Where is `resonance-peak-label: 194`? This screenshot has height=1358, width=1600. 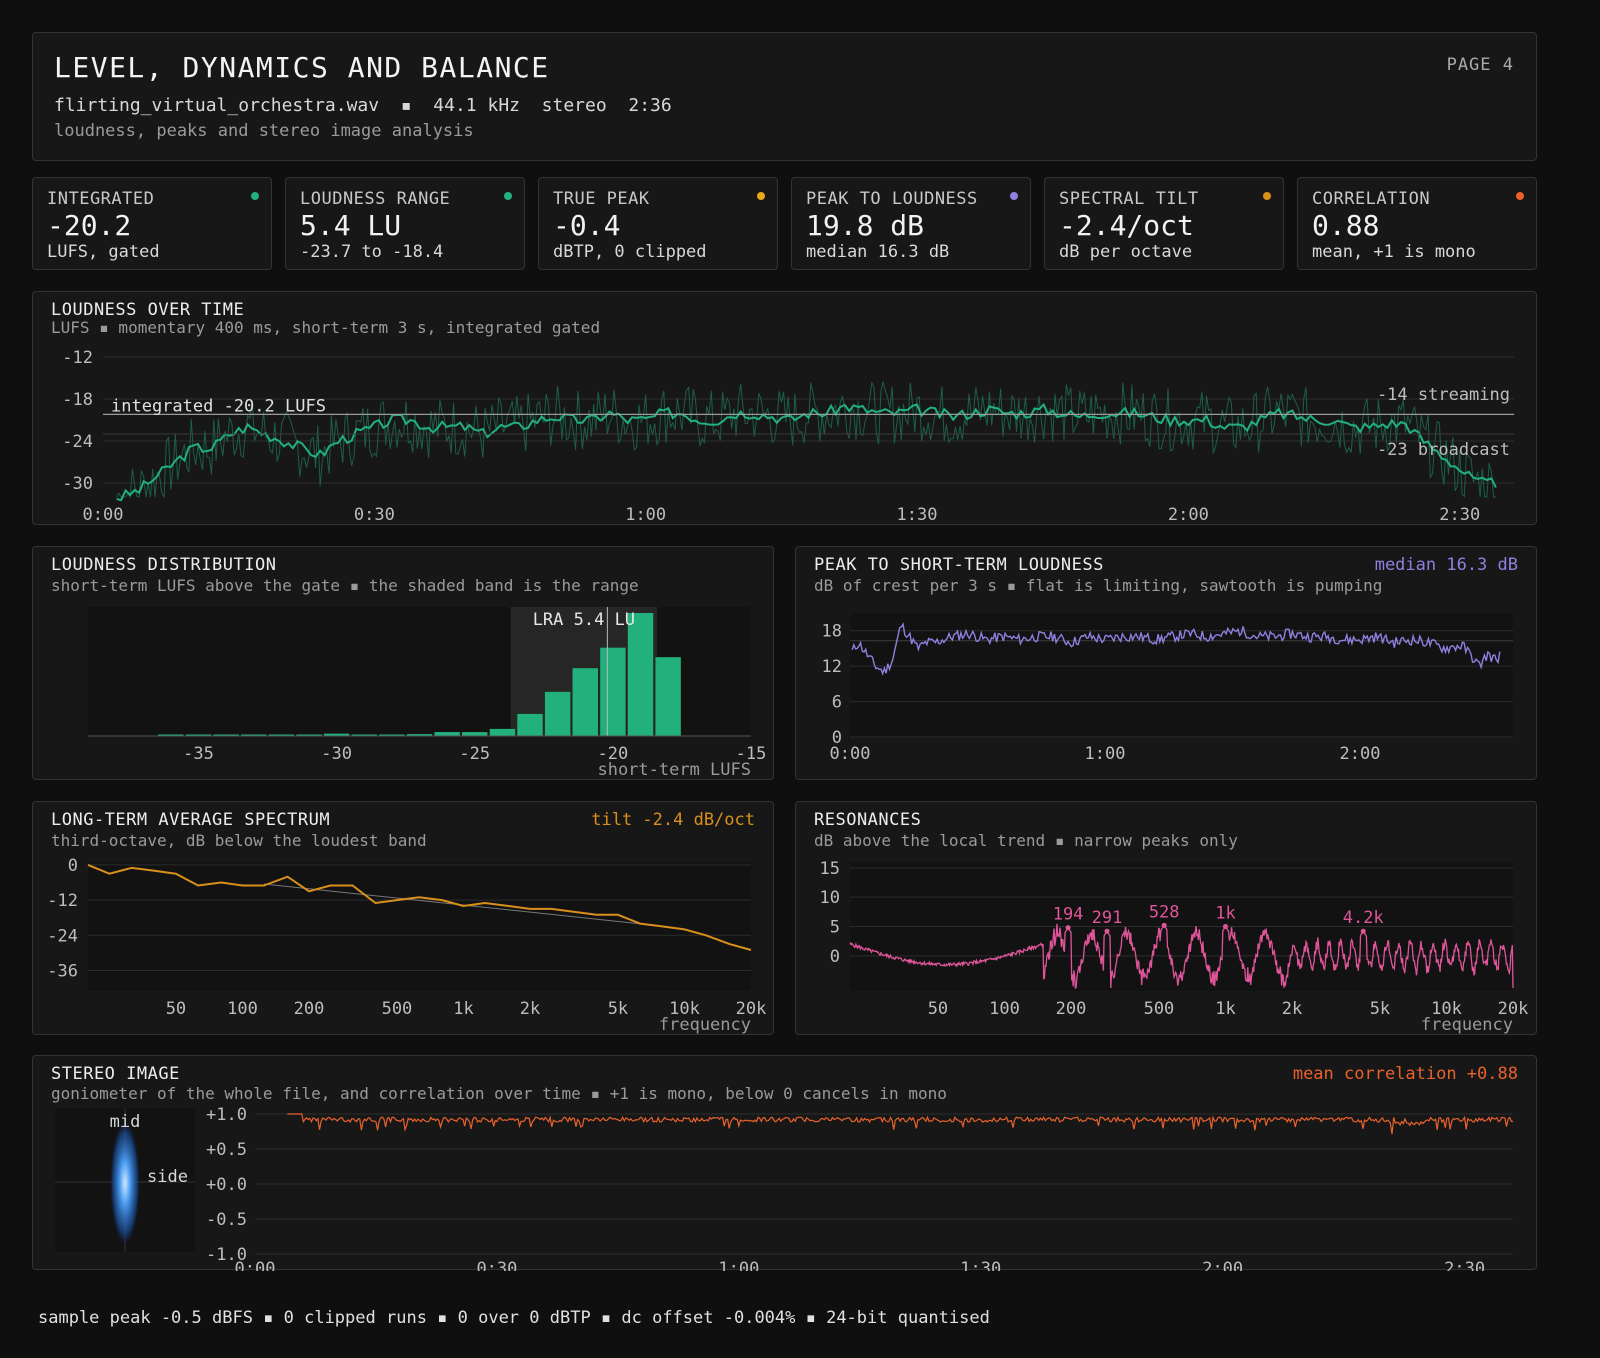
resonance-peak-label: 194 is located at coordinates (1068, 915).